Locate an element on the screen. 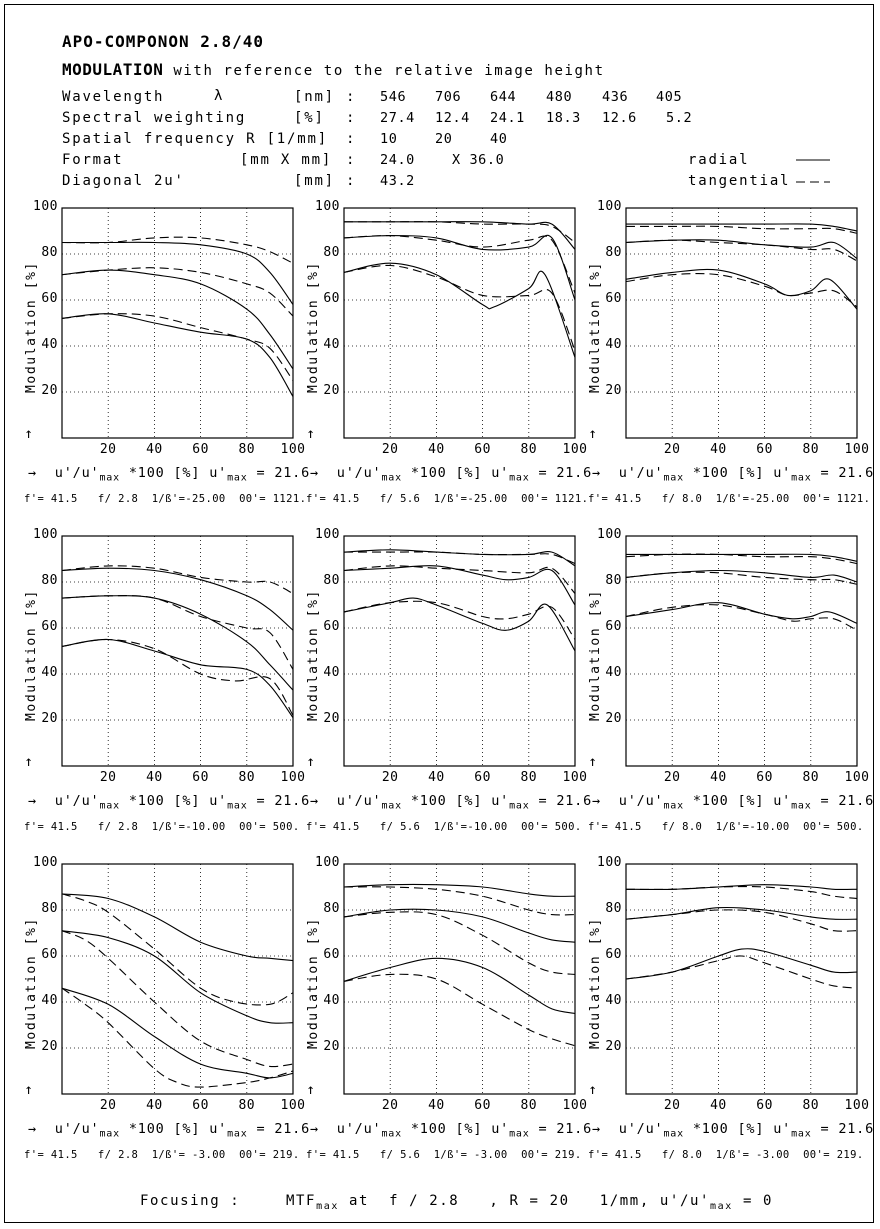  y-tick-label: 80 is located at coordinates (324, 908).